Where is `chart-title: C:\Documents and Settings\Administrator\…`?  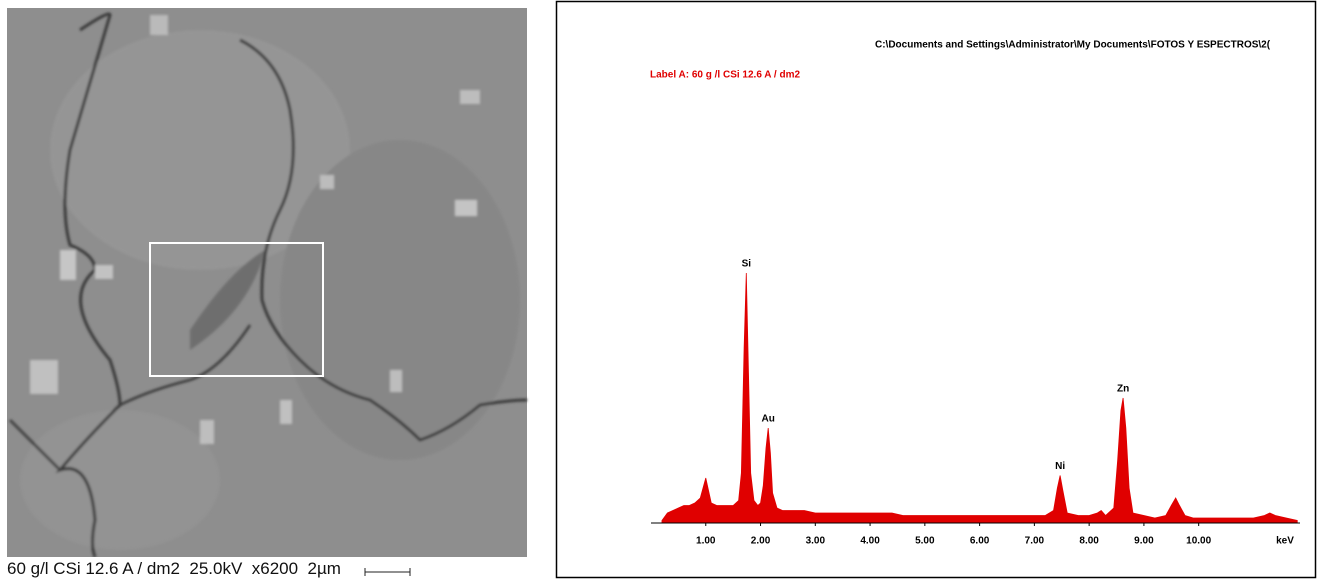 chart-title: C:\Documents and Settings\Administrator\… is located at coordinates (1073, 45).